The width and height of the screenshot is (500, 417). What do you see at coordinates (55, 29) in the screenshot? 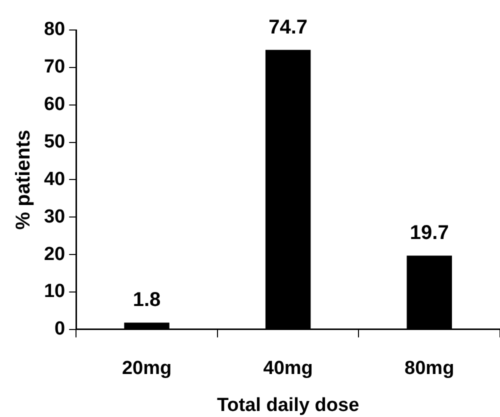
I see `y-tick-label: 80` at bounding box center [55, 29].